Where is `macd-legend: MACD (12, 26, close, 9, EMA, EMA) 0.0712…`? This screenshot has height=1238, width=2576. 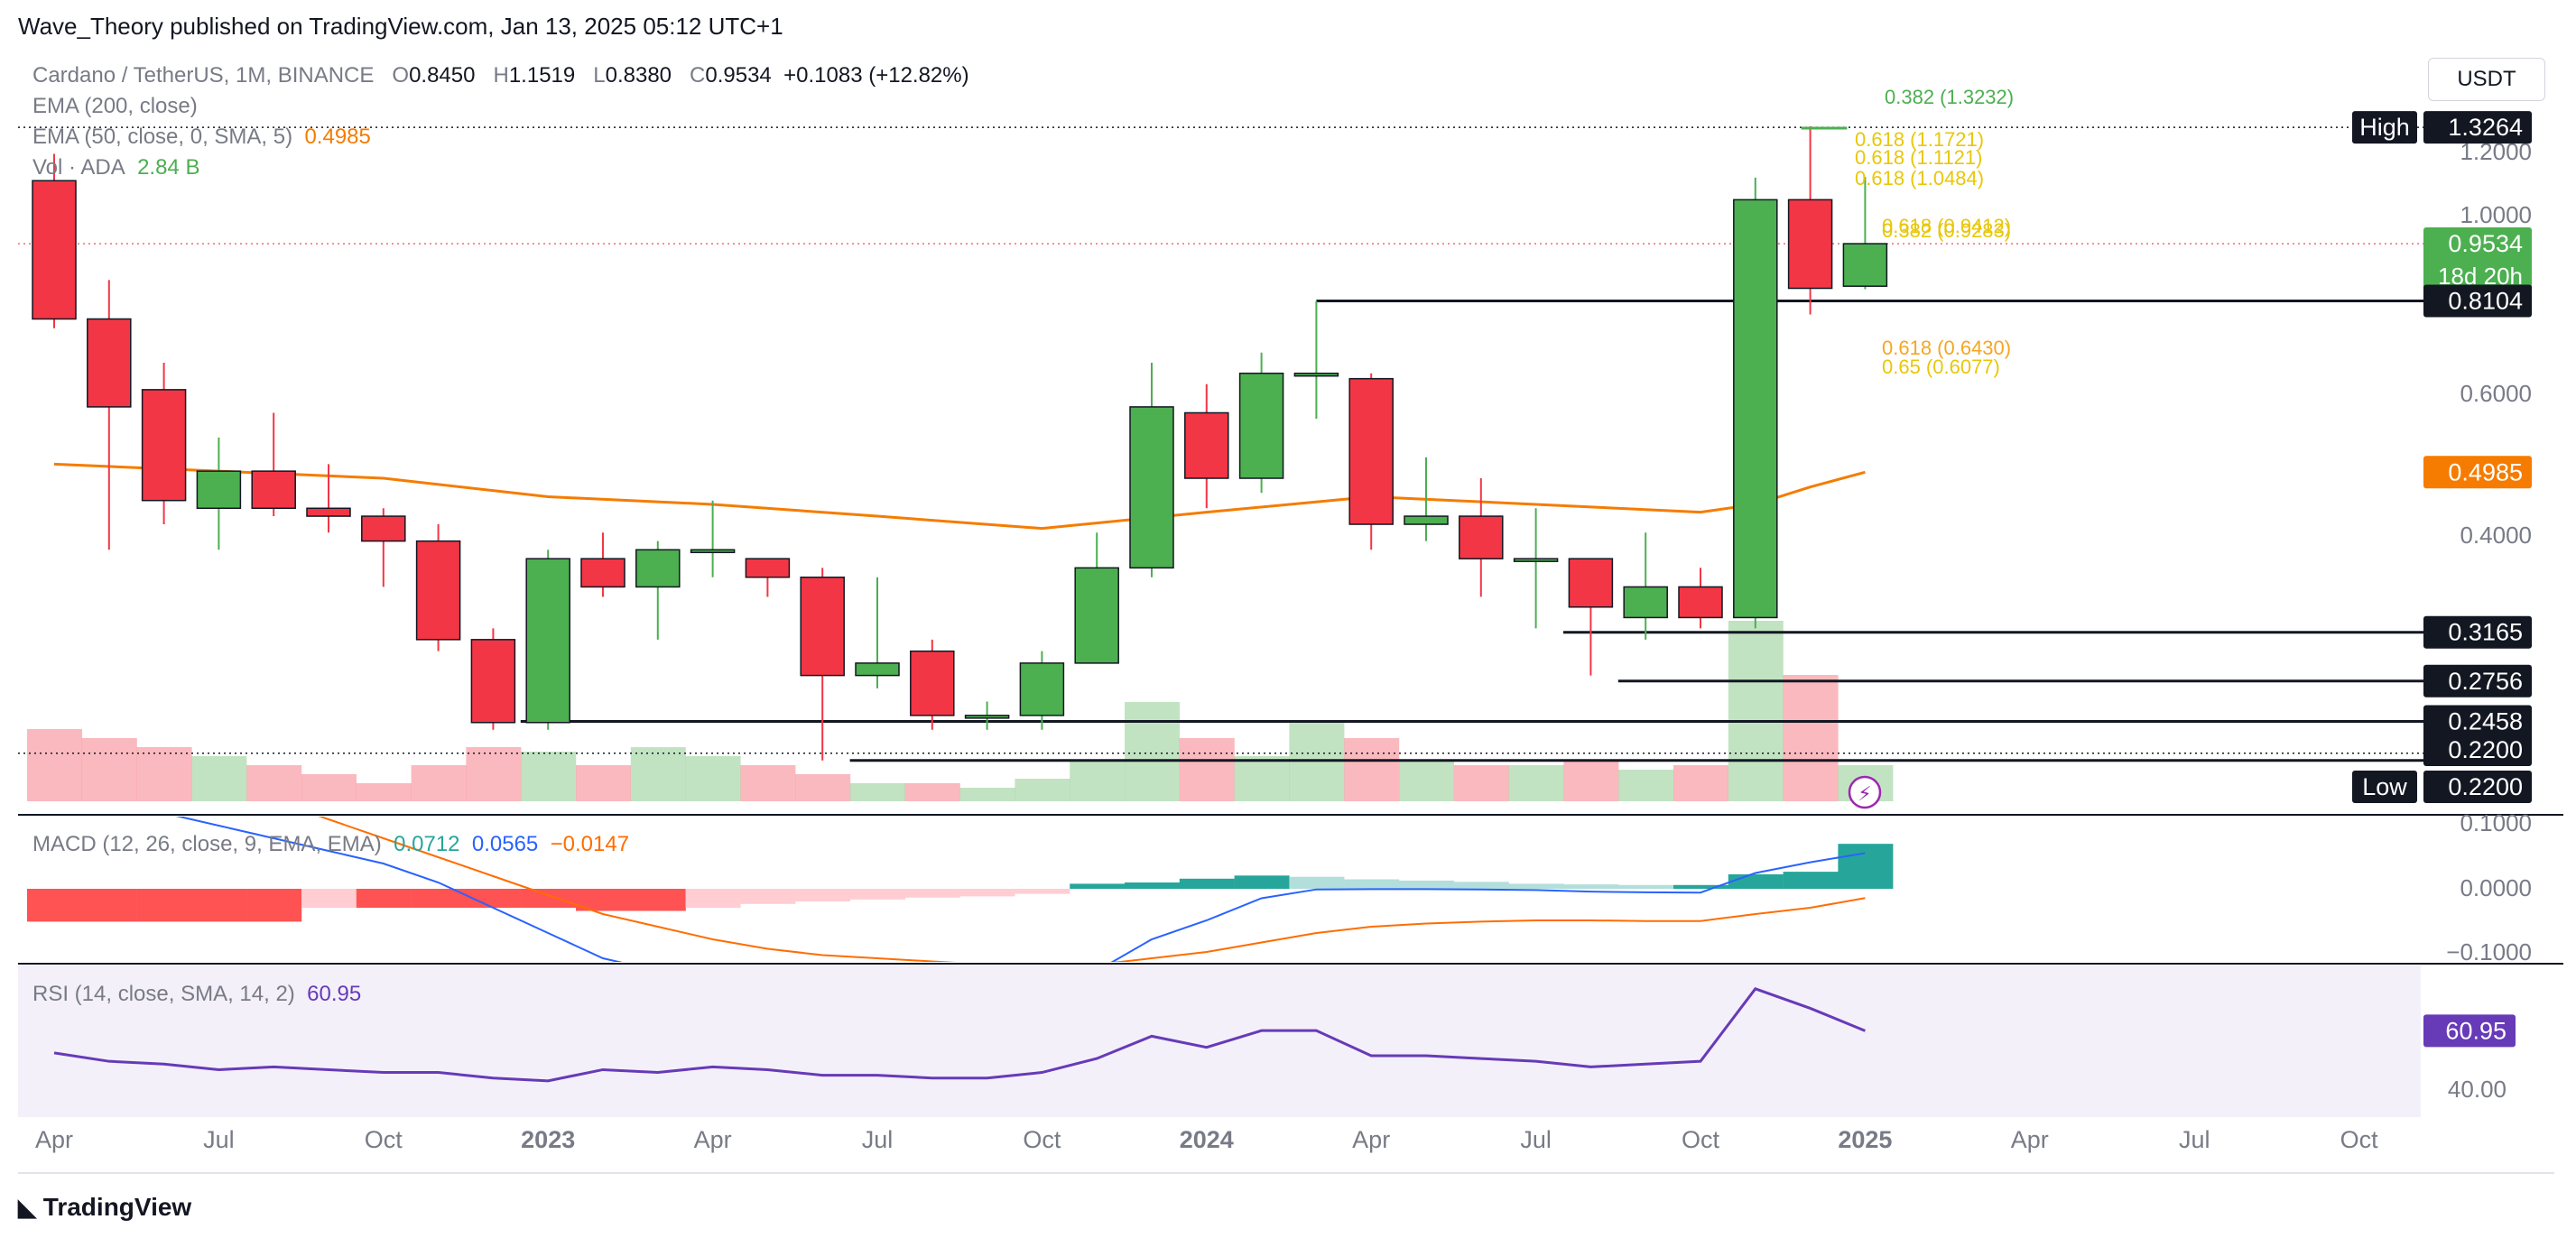
macd-legend: MACD (12, 26, close, 9, EMA, EMA) 0.0712… is located at coordinates (330, 845).